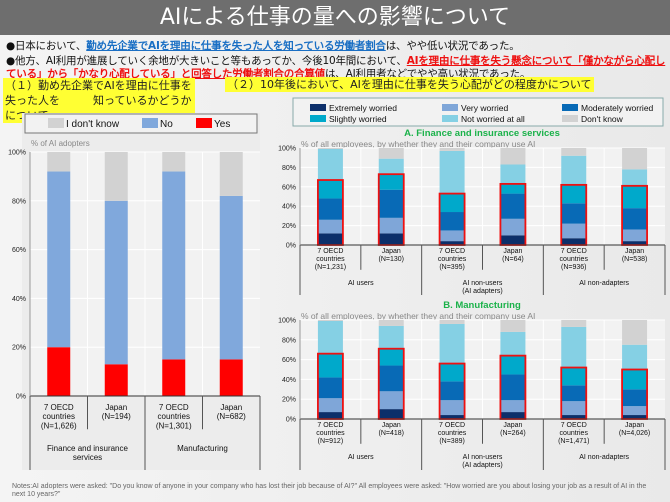  Describe the element at coordinates (330, 267) in the screenshot. I see `category-label: (N=1,231)` at that location.